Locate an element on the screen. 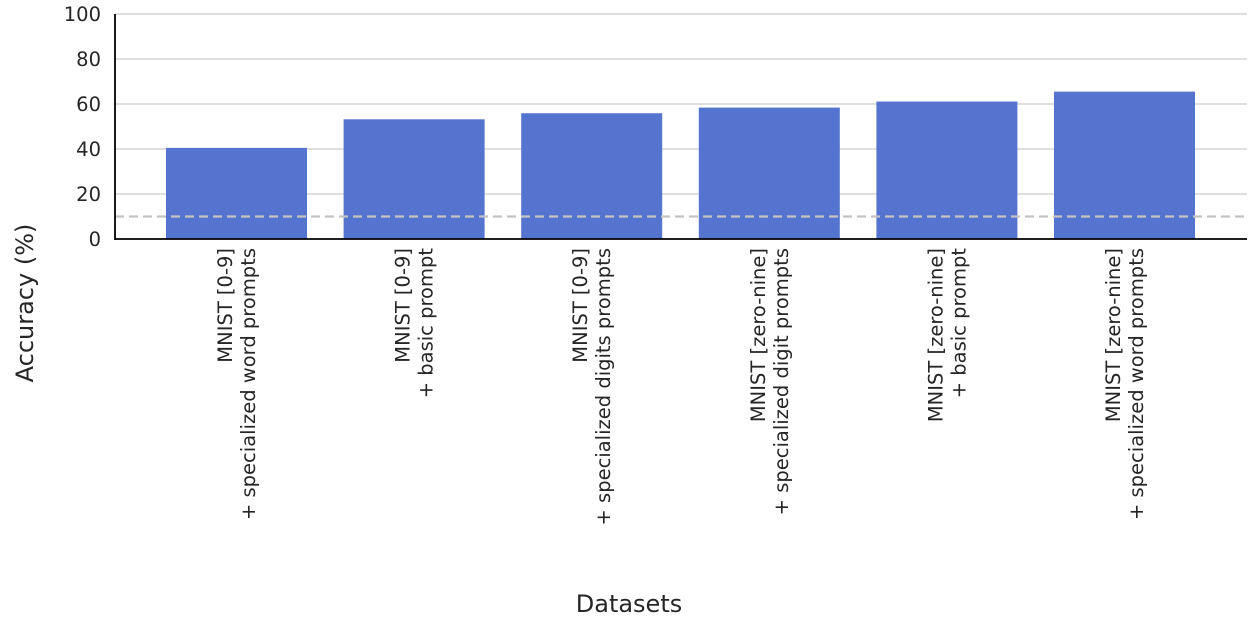  y-tick-label: 60 is located at coordinates (88, 104).